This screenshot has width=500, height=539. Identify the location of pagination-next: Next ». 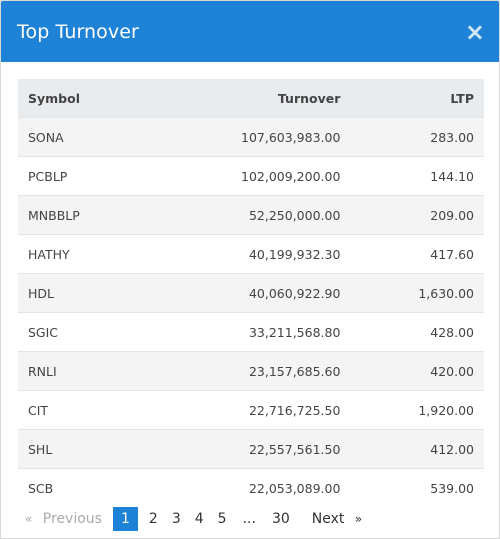
(337, 519).